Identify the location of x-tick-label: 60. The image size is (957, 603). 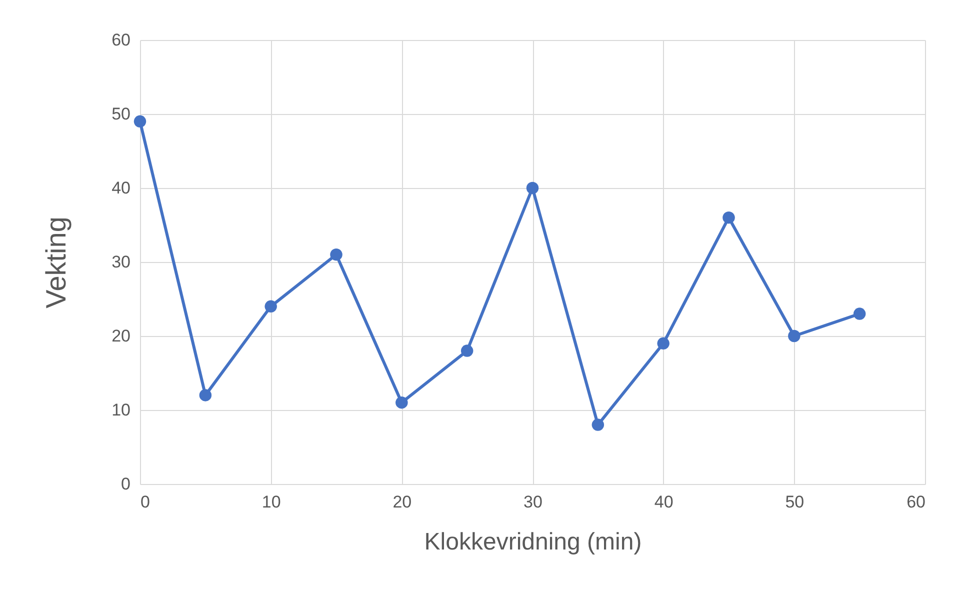
(916, 502).